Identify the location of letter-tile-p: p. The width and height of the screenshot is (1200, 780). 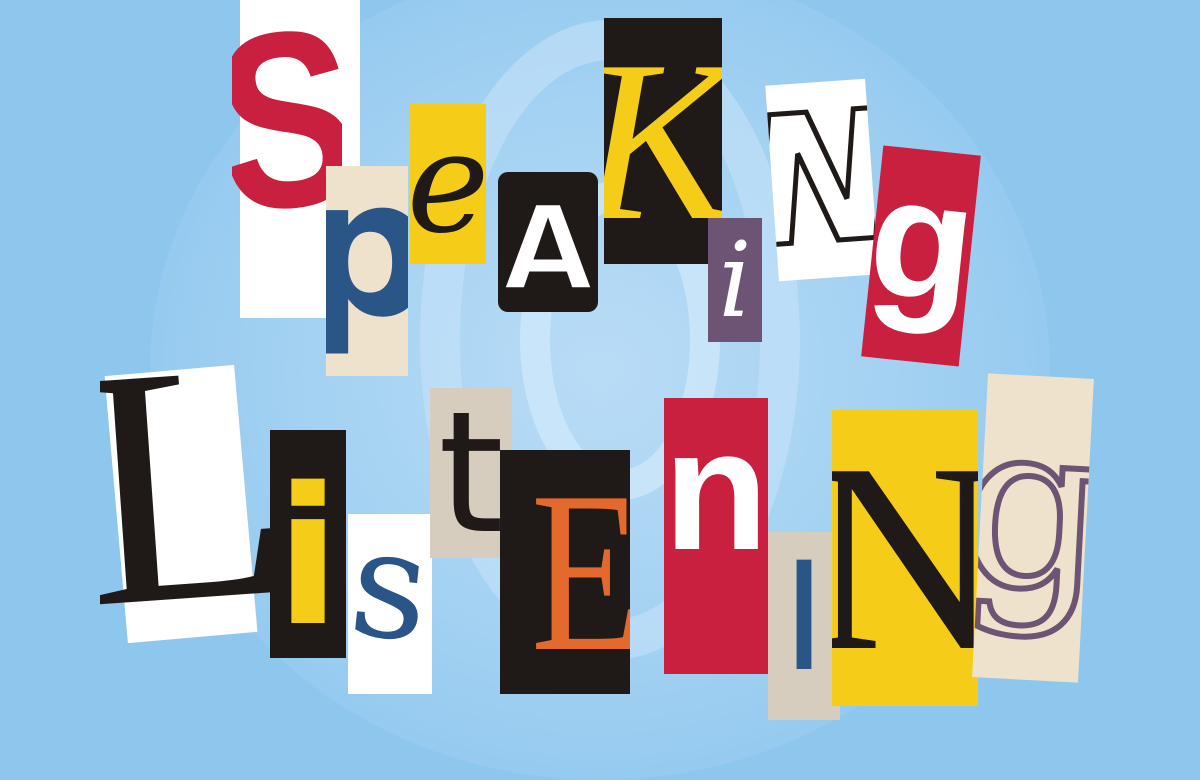
(367, 271).